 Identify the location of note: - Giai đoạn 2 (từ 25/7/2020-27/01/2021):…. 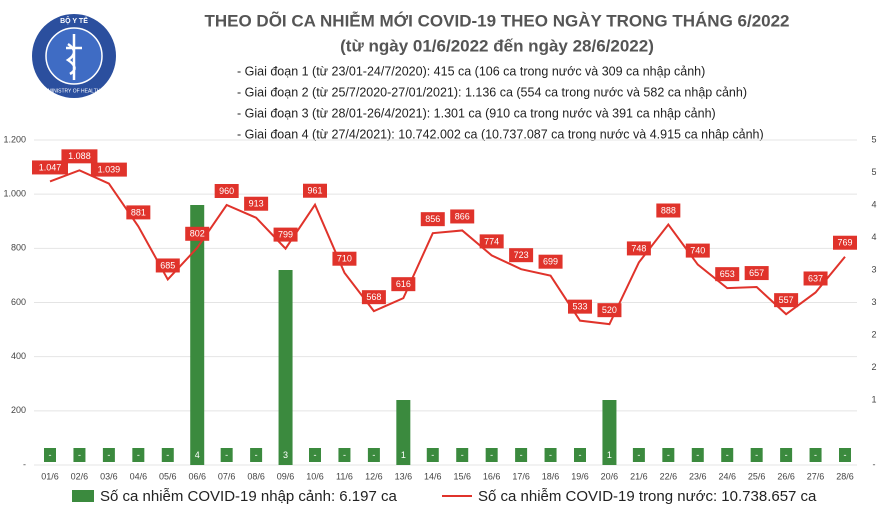
(492, 92).